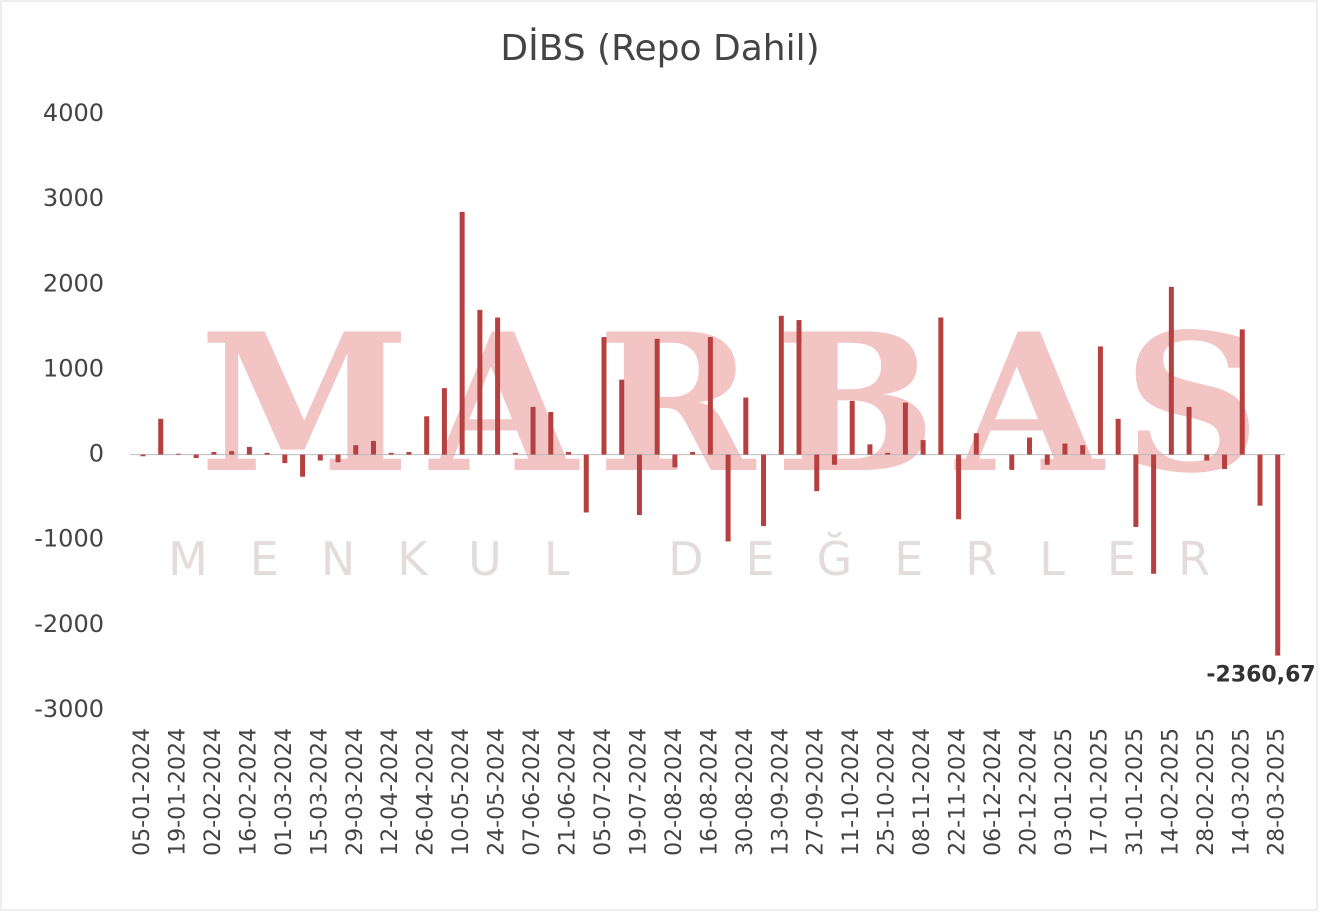 The height and width of the screenshot is (913, 1320). I want to click on value-label: -2360,67, so click(1260, 675).